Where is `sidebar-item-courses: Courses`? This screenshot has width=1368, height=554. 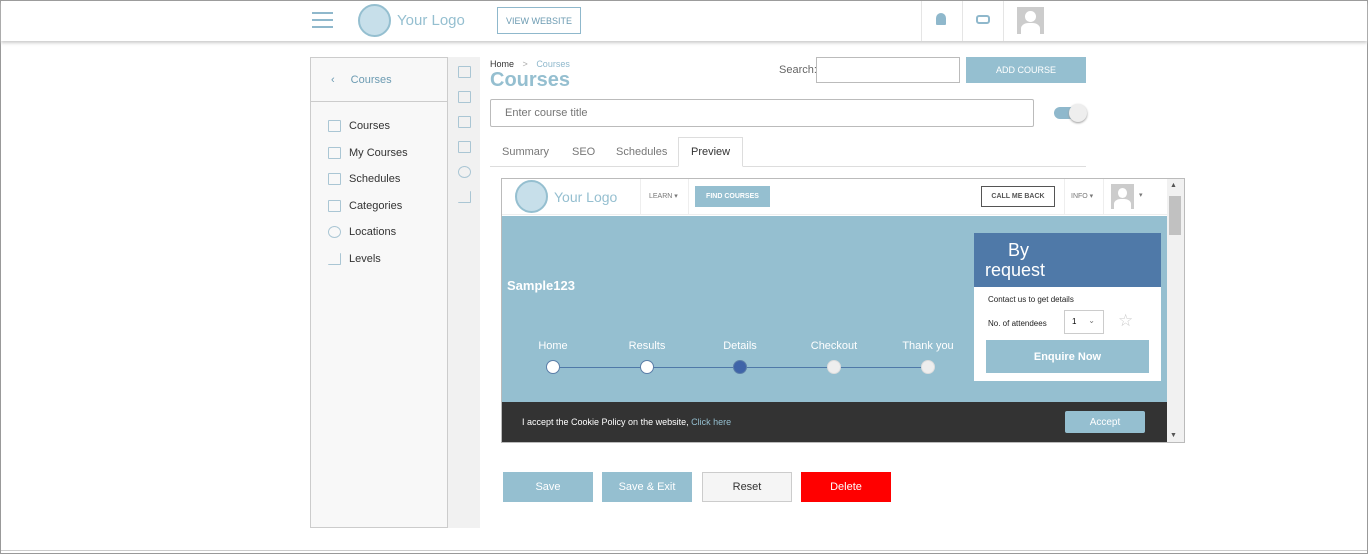
sidebar-item-courses: Courses is located at coordinates (379, 126).